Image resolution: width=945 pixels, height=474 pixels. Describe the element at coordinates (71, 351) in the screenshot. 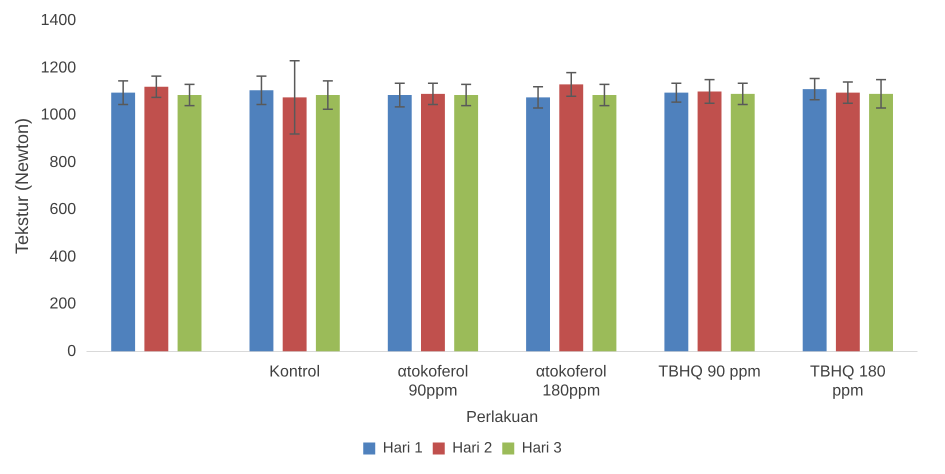

I see `y-tick-label: 0` at that location.